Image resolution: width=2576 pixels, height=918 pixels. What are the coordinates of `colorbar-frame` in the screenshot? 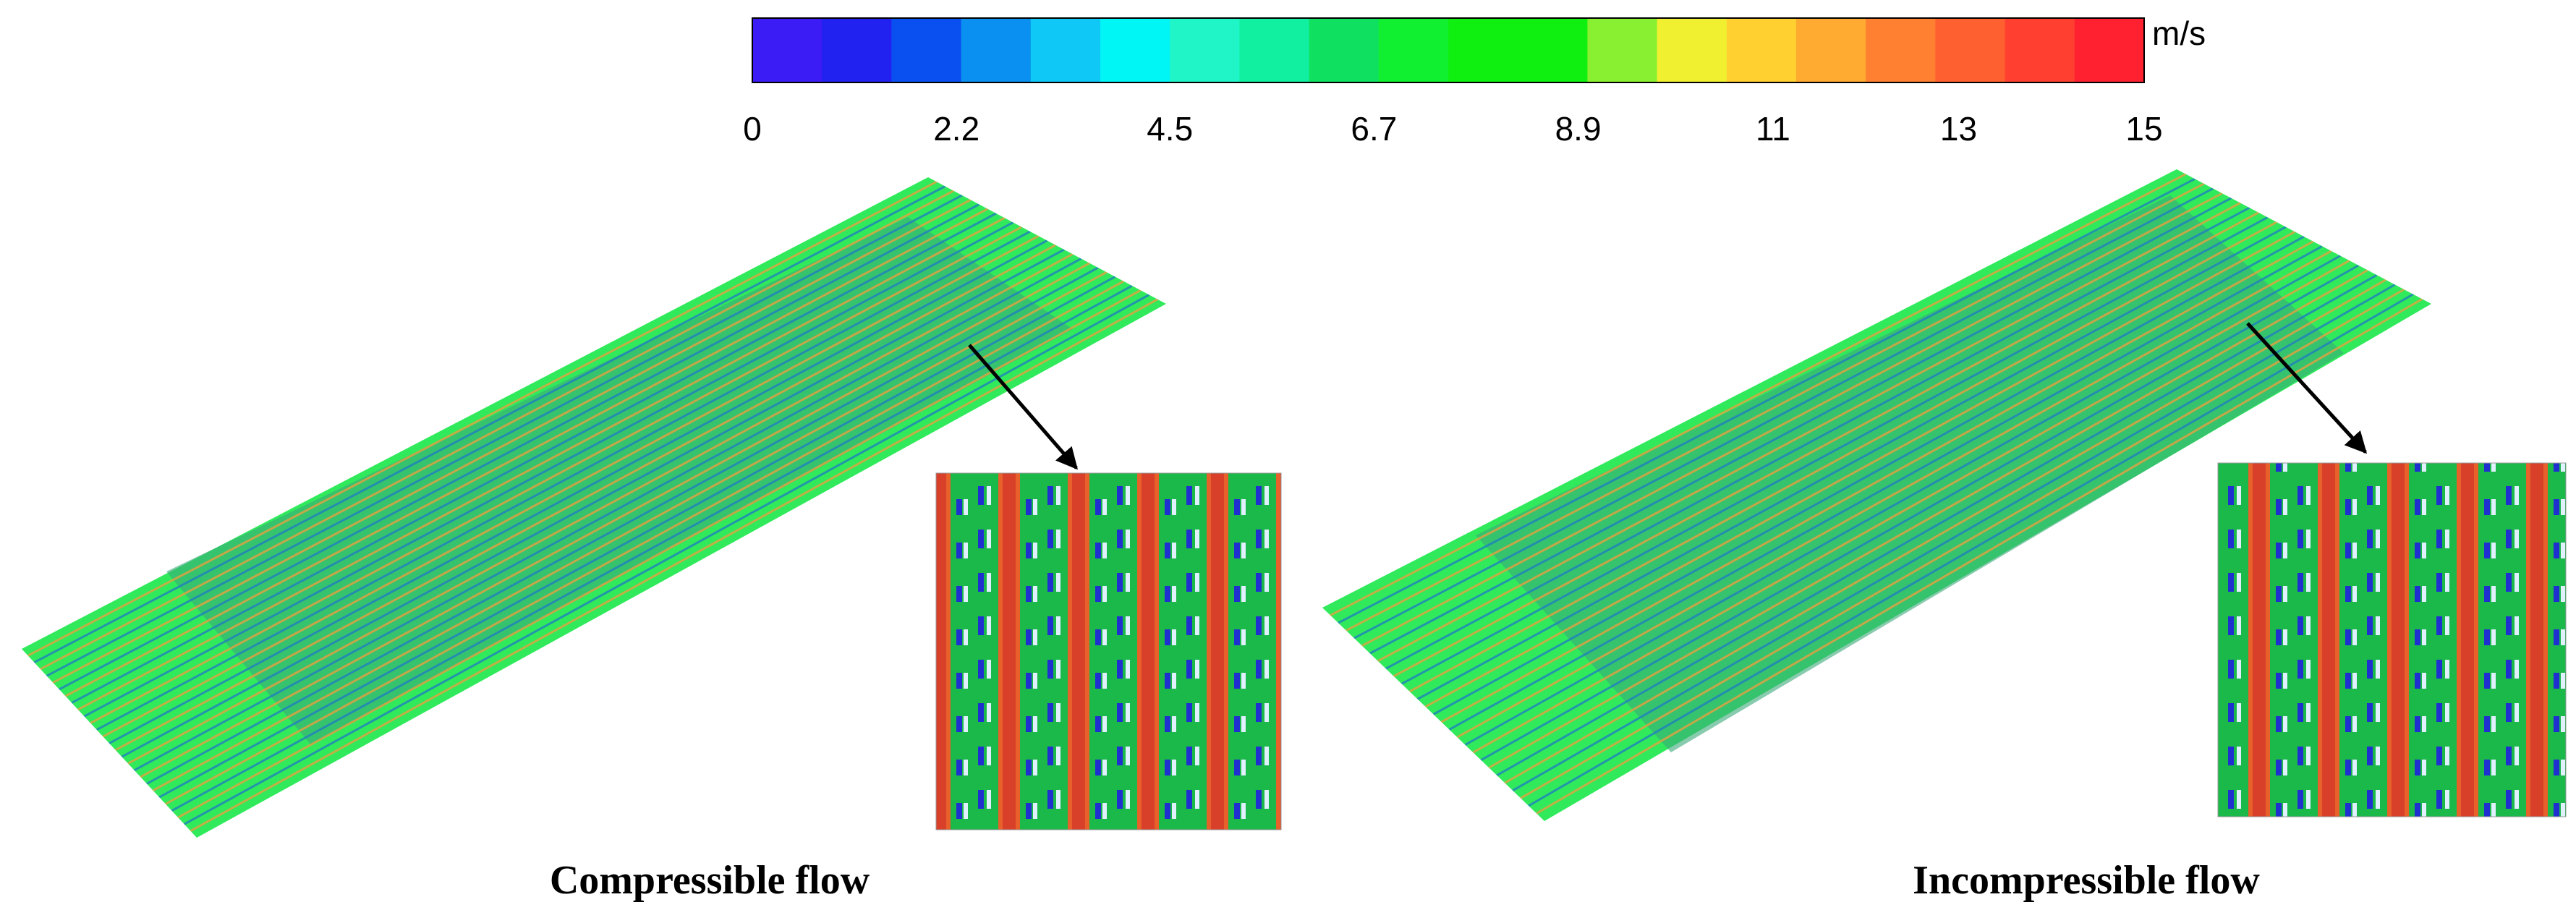 It's located at (1448, 50).